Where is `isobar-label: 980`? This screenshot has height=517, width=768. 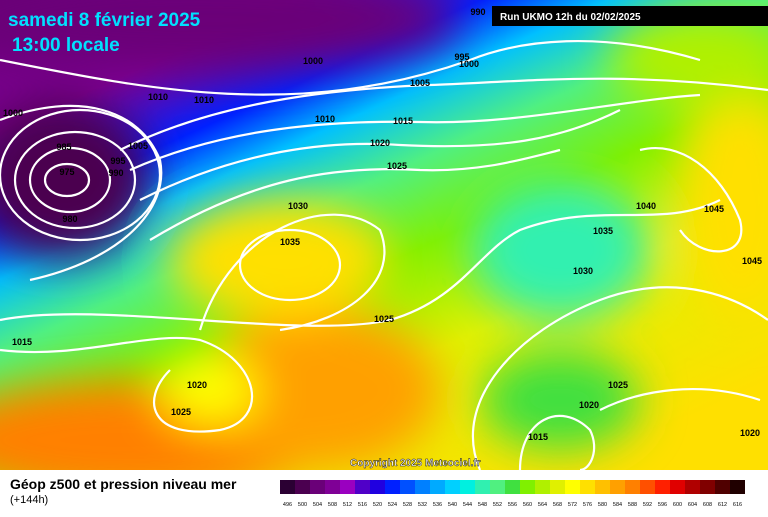 isobar-label: 980 is located at coordinates (69, 219).